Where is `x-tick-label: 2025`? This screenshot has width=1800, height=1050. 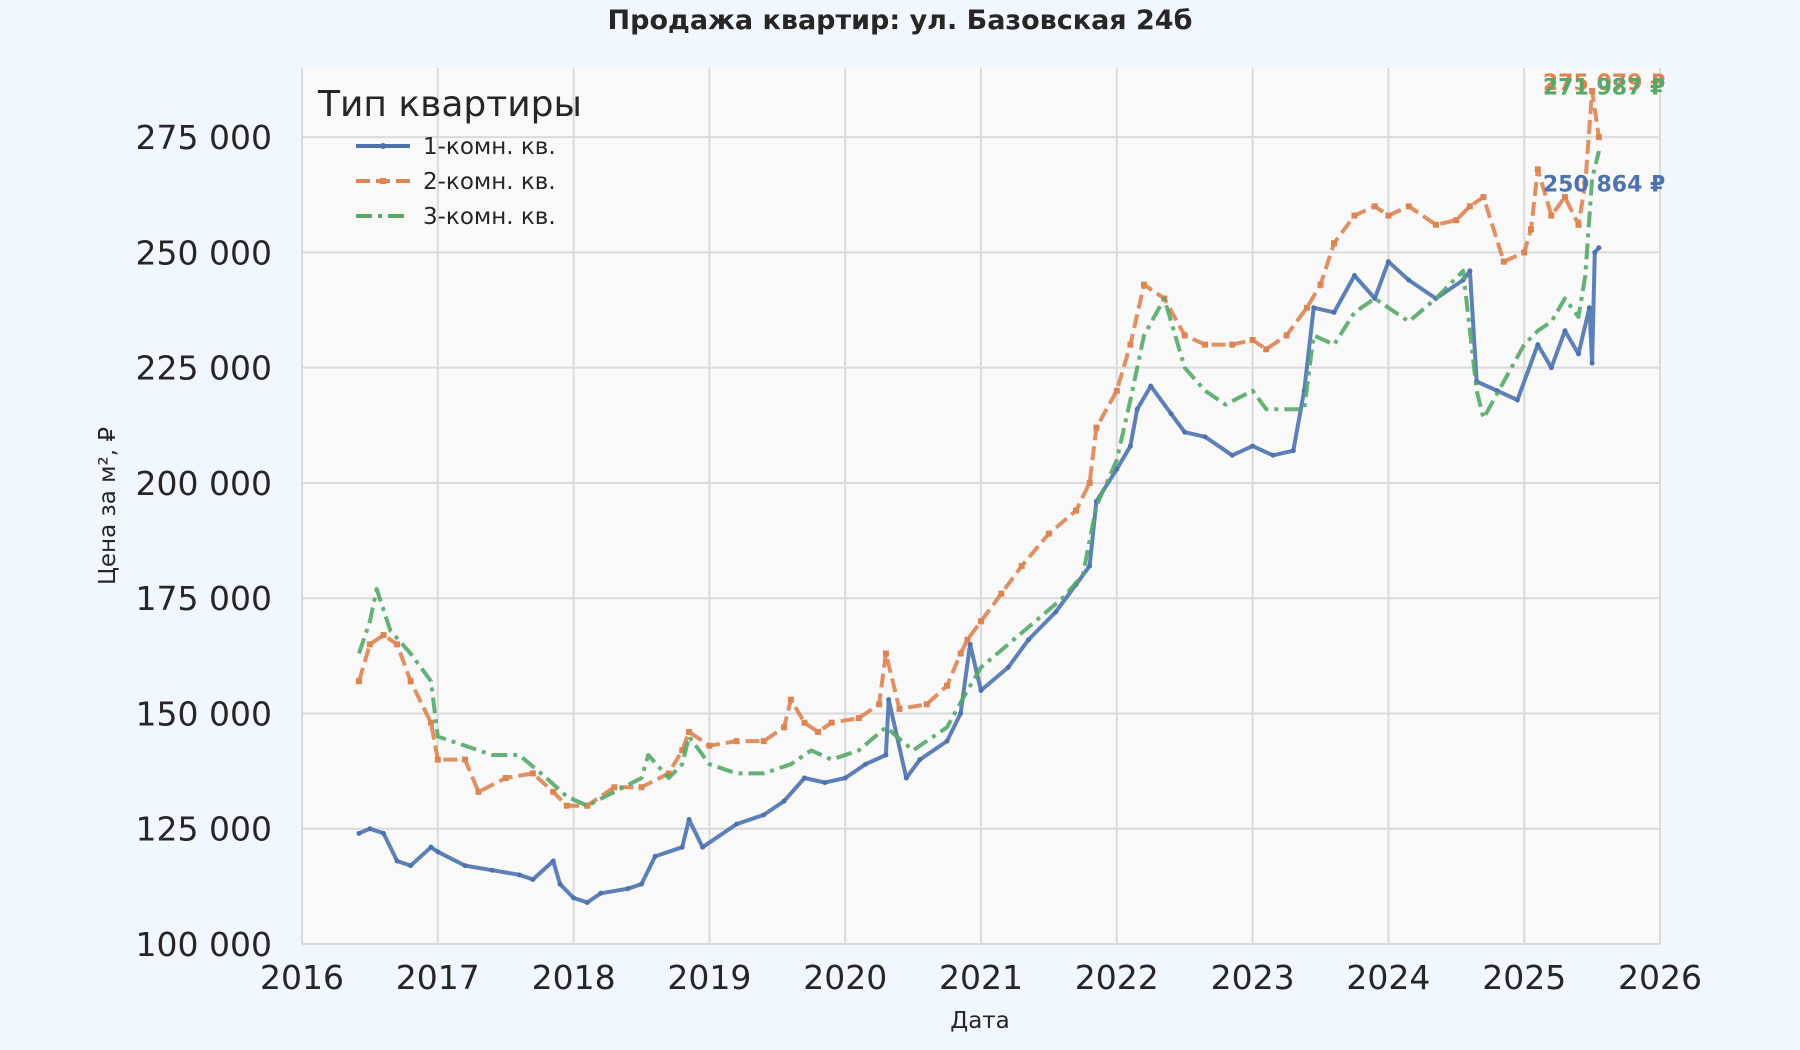 x-tick-label: 2025 is located at coordinates (1524, 977).